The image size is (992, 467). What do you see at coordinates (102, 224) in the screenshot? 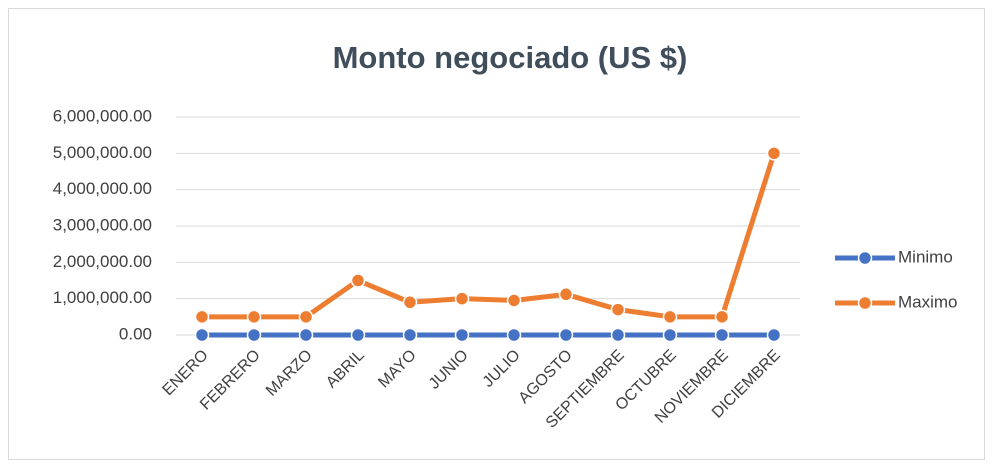
I see `y-tick-label: 3,000,000.00` at bounding box center [102, 224].